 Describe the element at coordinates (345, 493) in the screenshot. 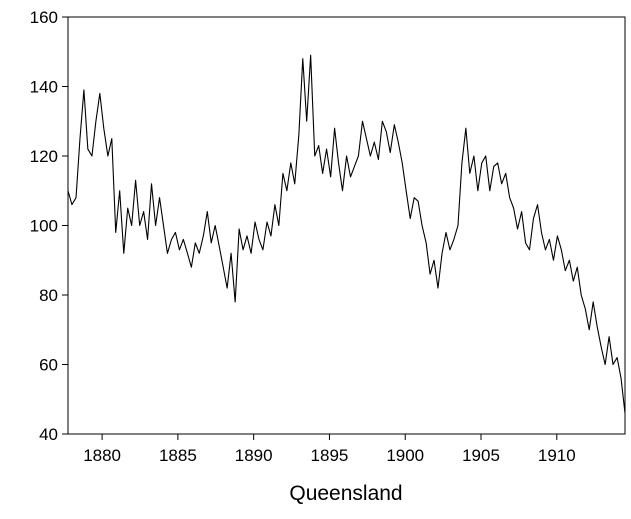

I see `x-axis-label: Queensland` at that location.